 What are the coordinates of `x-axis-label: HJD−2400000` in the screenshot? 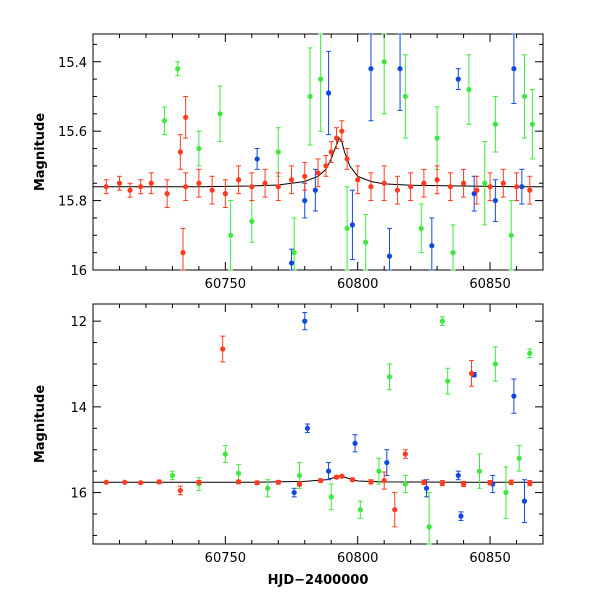 It's located at (318, 580).